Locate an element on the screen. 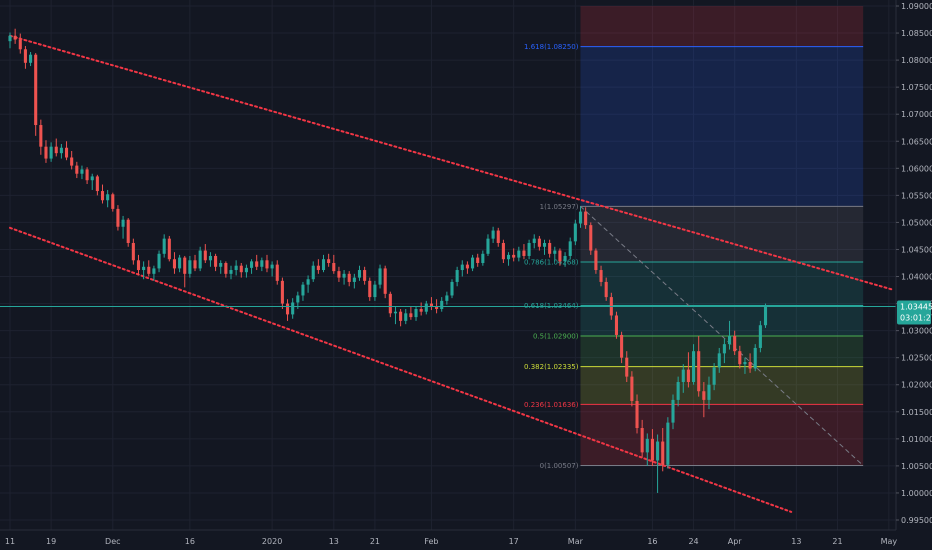  price-tick-label: 1.05000 is located at coordinates (916, 222).